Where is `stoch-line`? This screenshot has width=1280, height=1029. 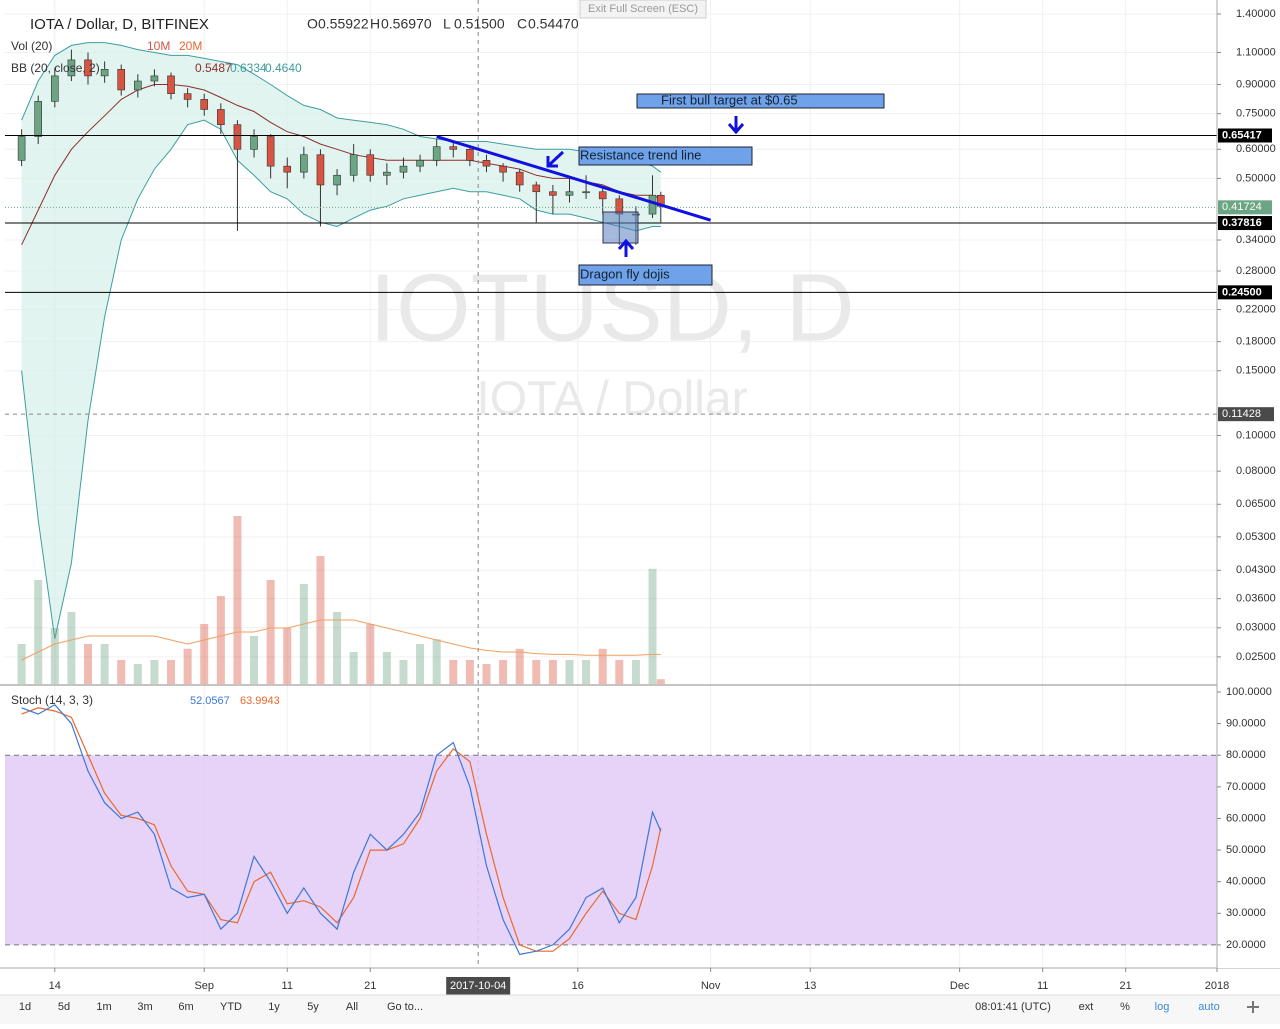 stoch-line is located at coordinates (341, 829).